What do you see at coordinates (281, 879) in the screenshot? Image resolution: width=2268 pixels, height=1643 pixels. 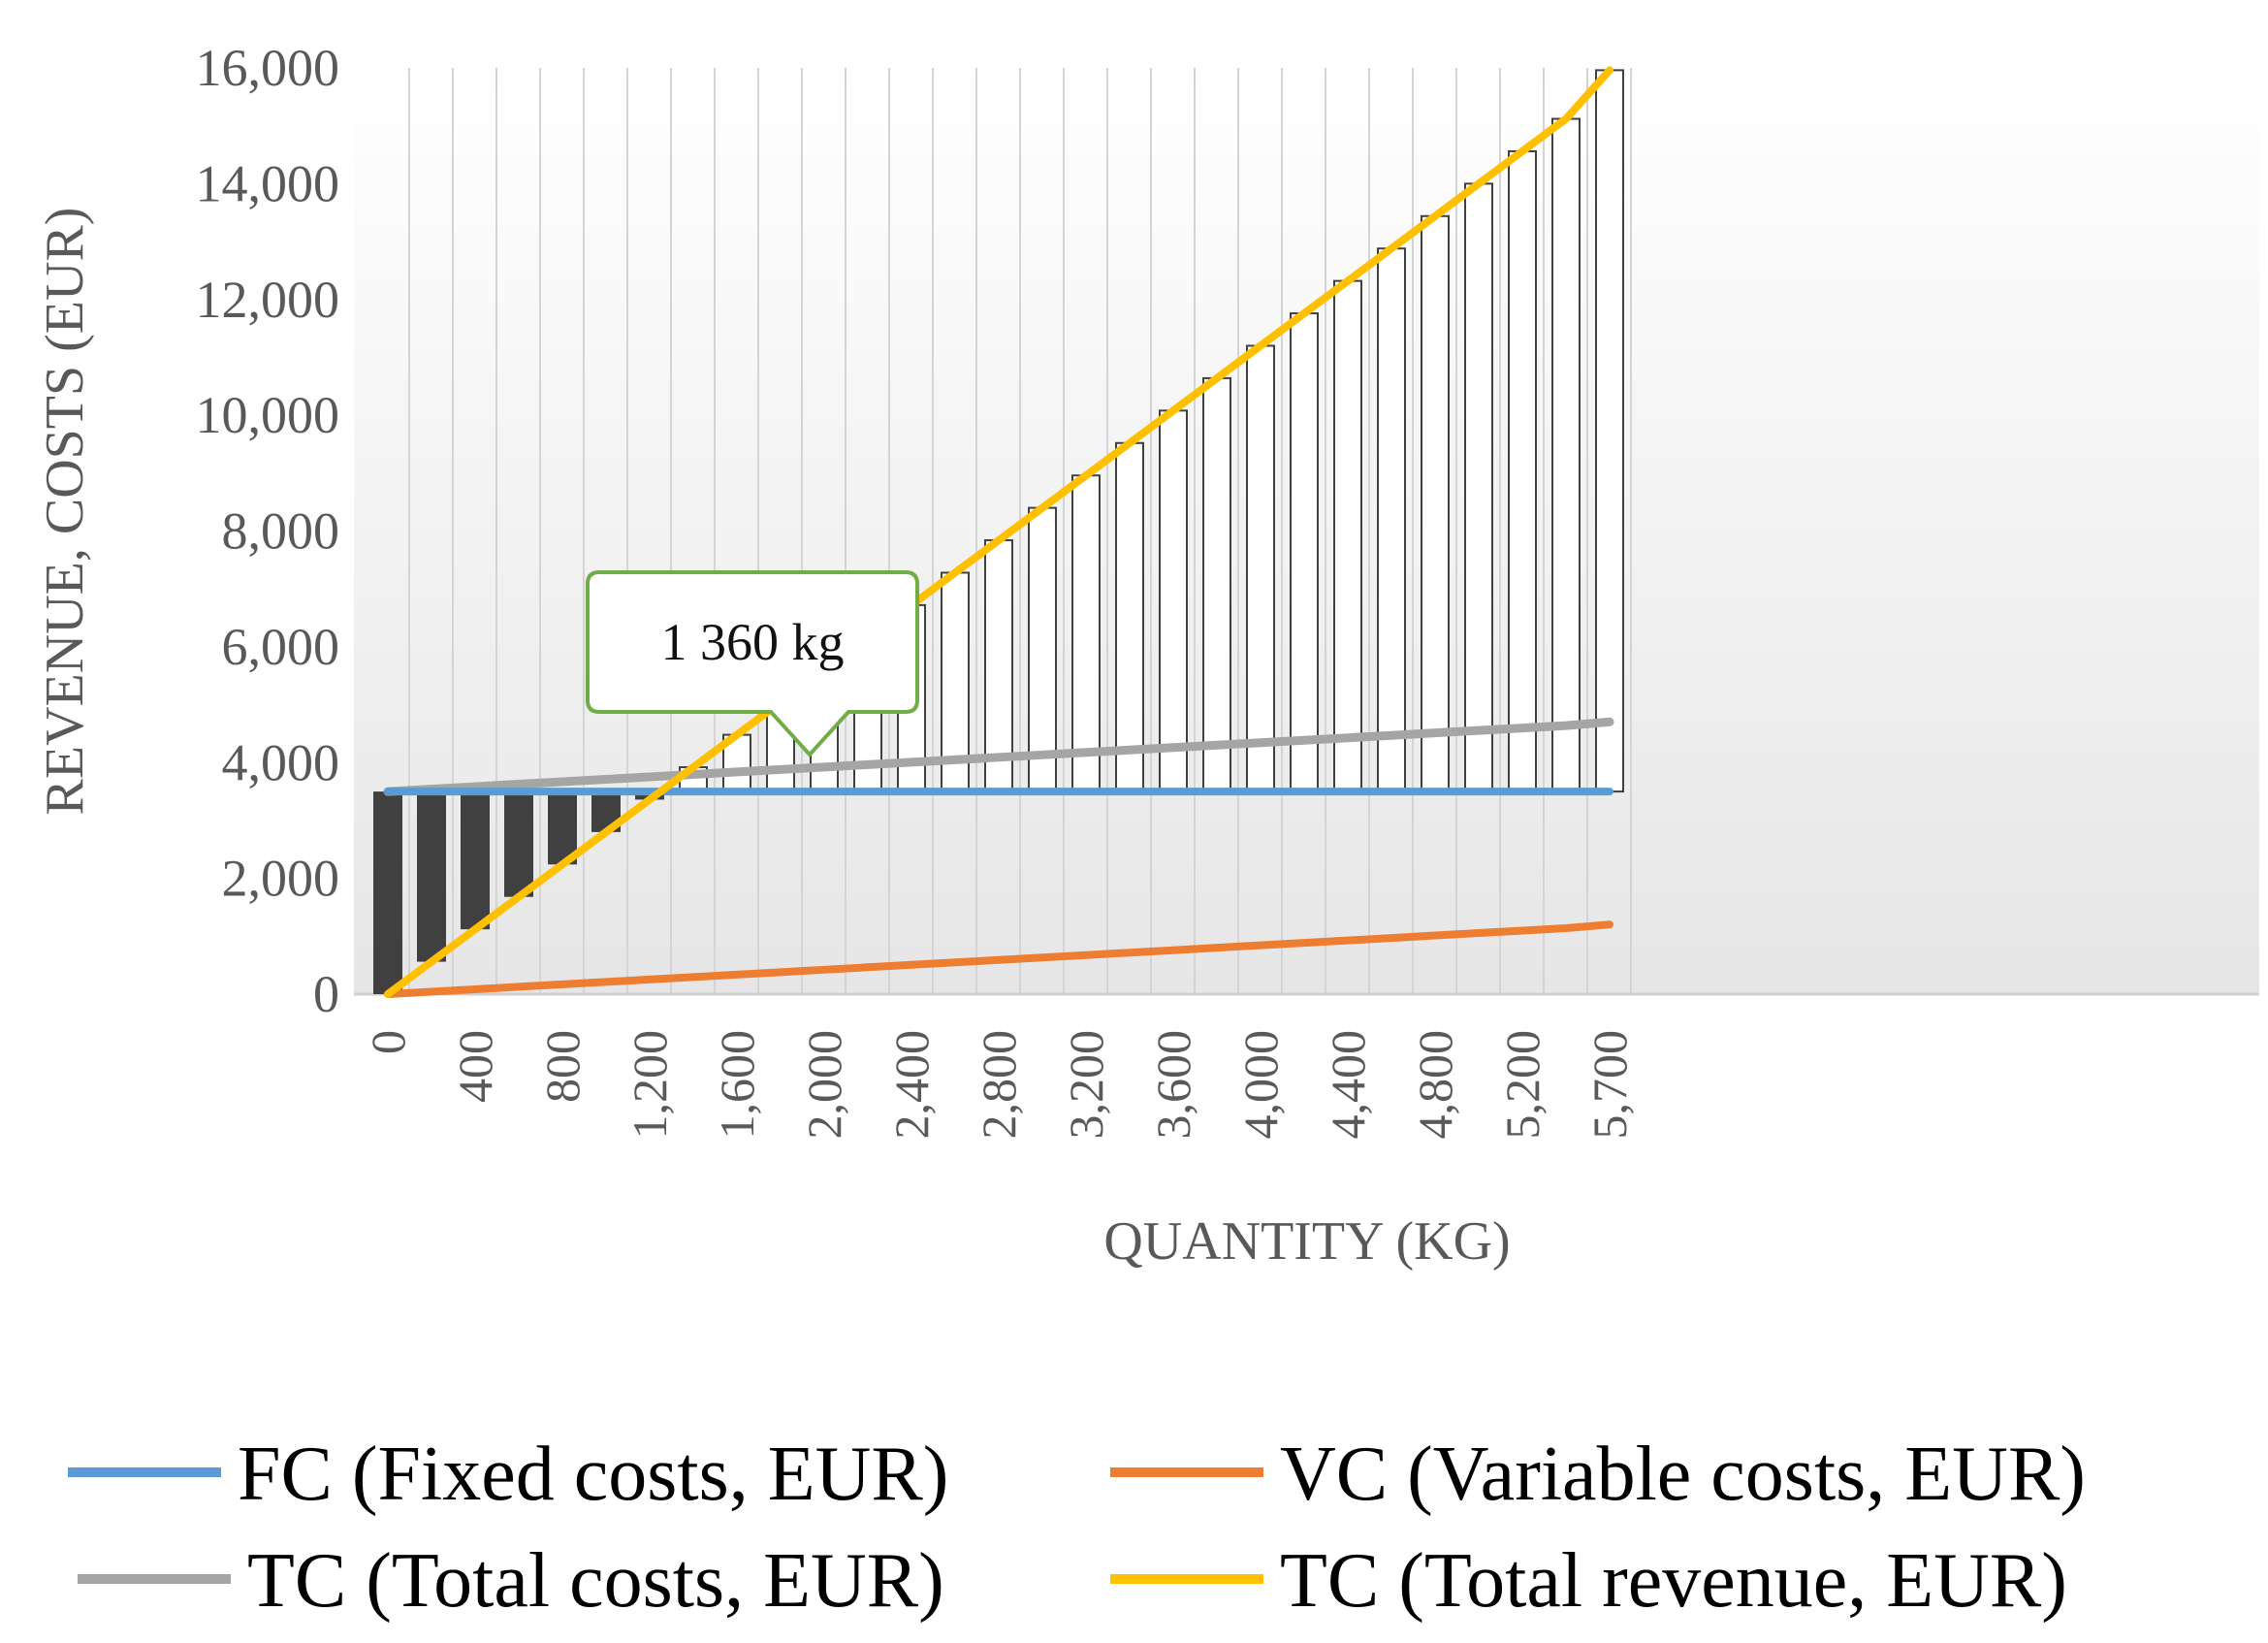 I see `y-tick-label: 2,000` at bounding box center [281, 879].